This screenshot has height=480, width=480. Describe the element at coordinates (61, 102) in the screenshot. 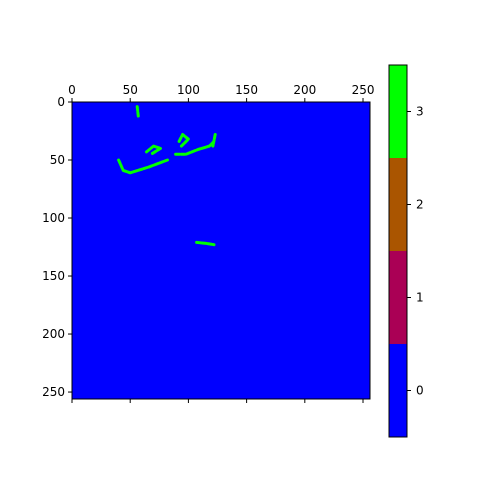

I see `y-tick-label: 0` at that location.